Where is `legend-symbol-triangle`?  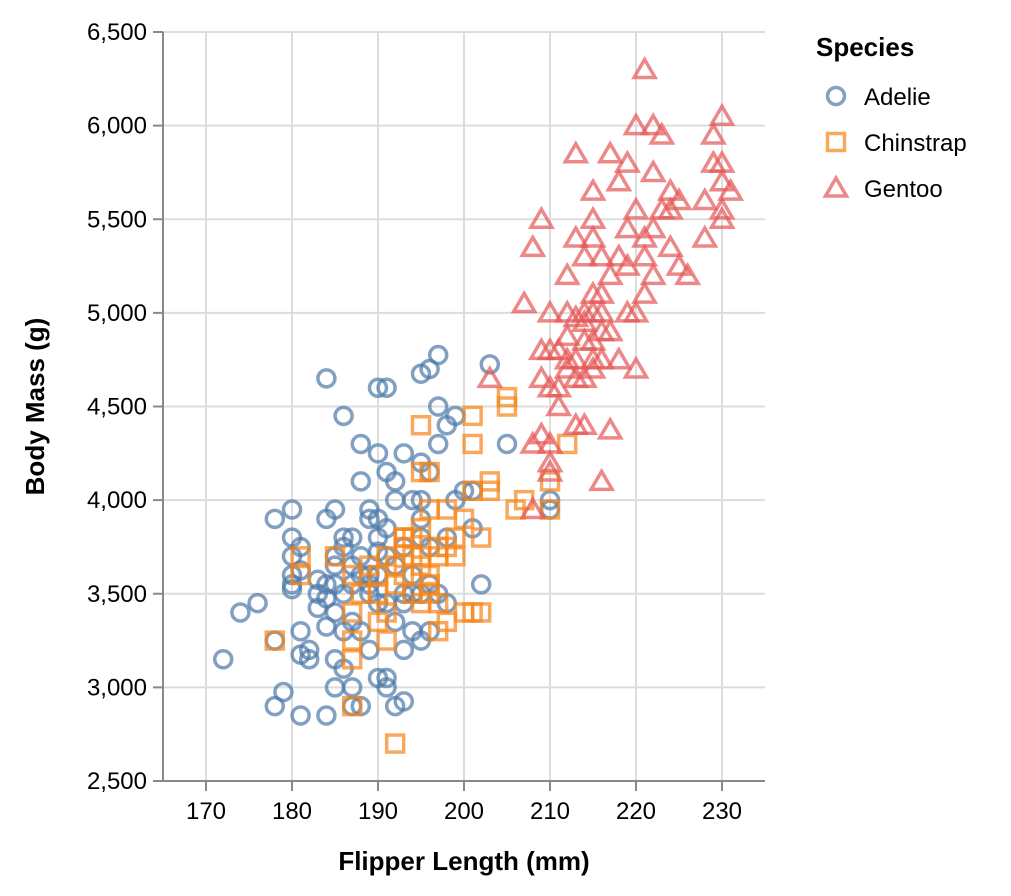
legend-symbol-triangle is located at coordinates (836, 186).